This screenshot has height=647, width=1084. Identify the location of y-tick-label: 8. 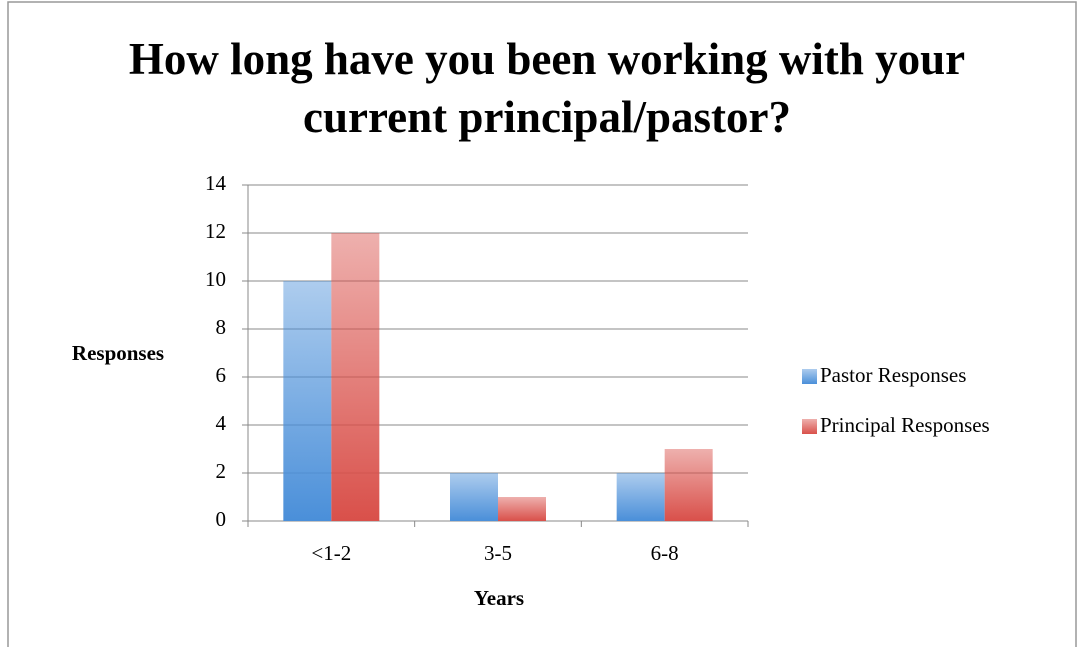
(221, 327).